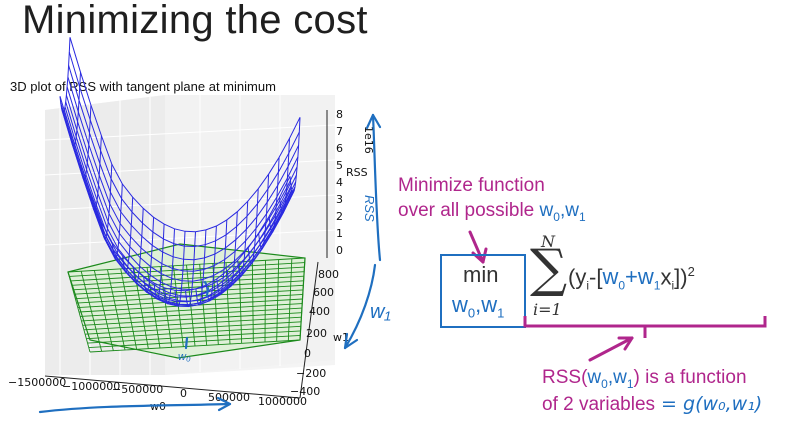 The height and width of the screenshot is (422, 806). Describe the element at coordinates (339, 148) in the screenshot. I see `z-tick-label: 6` at that location.